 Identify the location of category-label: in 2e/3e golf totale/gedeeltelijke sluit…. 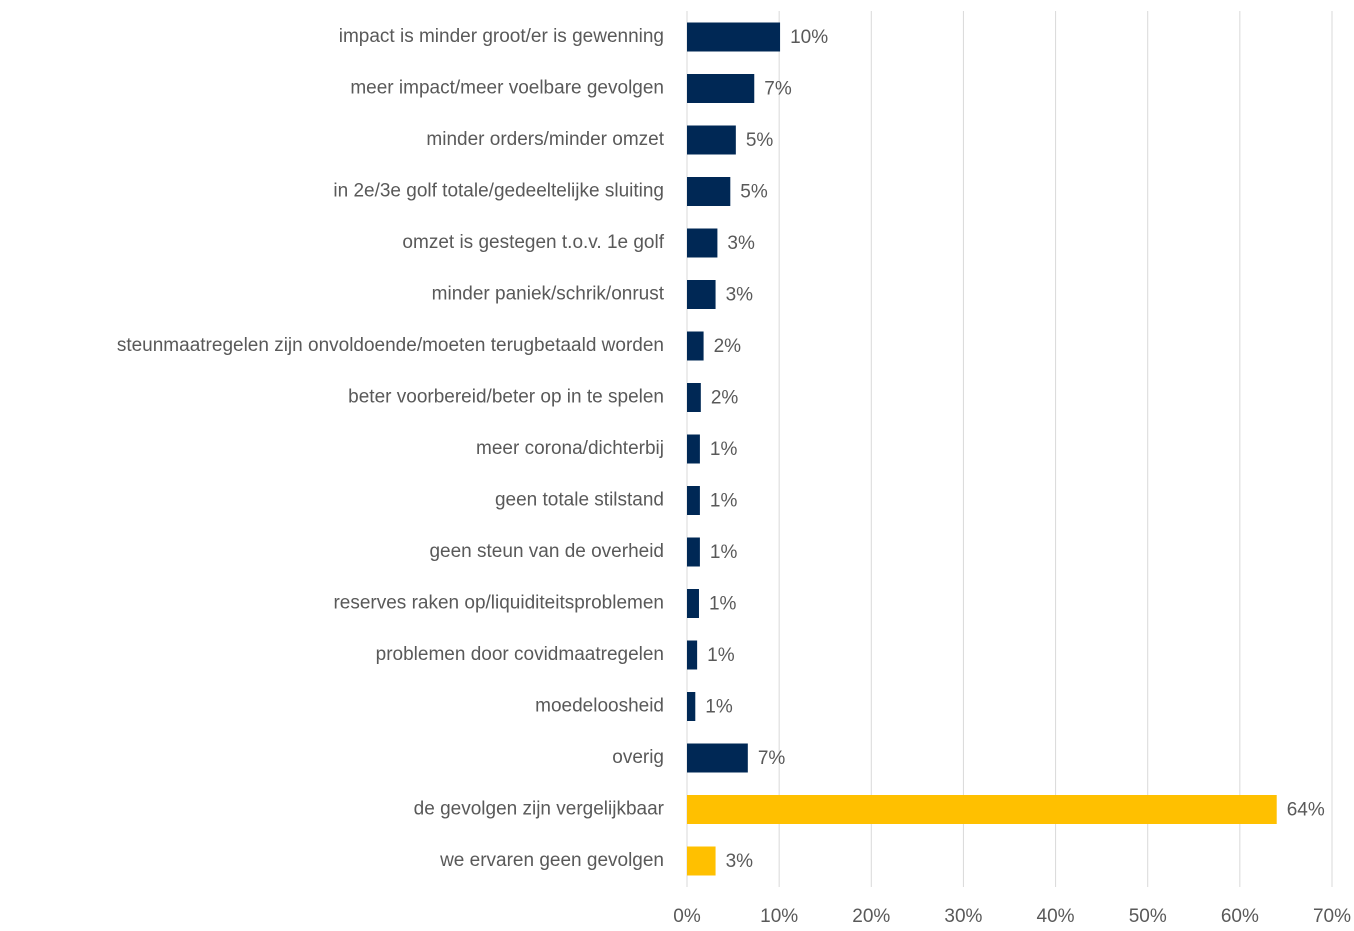
(498, 191).